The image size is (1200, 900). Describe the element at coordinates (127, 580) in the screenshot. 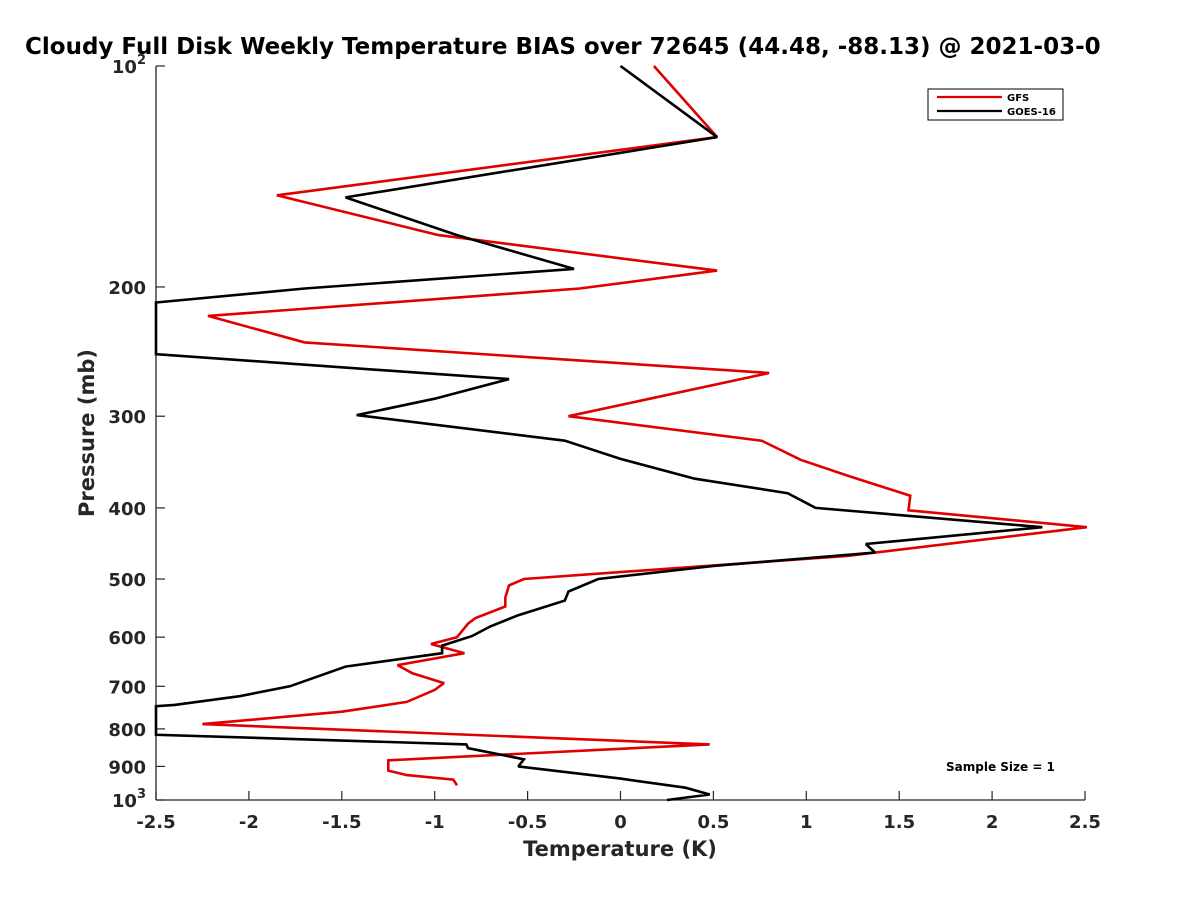

I see `y-tick-label: 500` at that location.